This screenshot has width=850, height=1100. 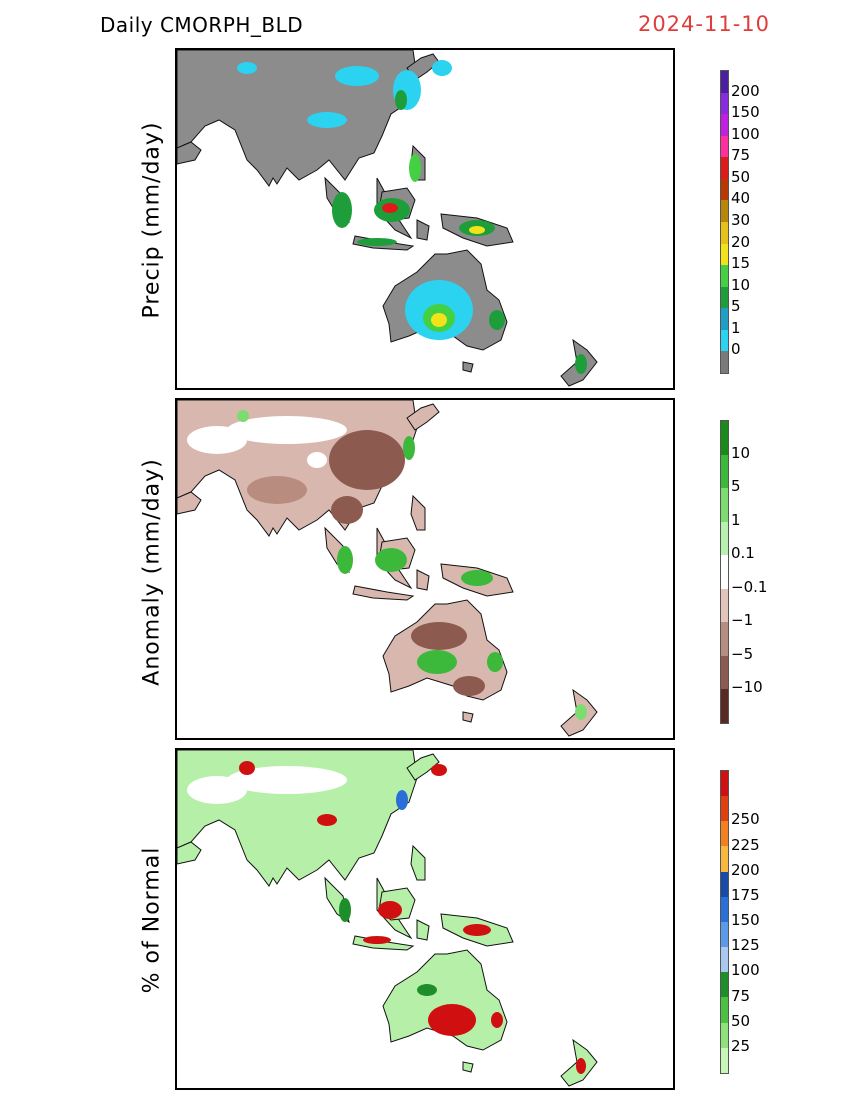 I want to click on colorbar-tick-label: 25, so click(x=741, y=1045).